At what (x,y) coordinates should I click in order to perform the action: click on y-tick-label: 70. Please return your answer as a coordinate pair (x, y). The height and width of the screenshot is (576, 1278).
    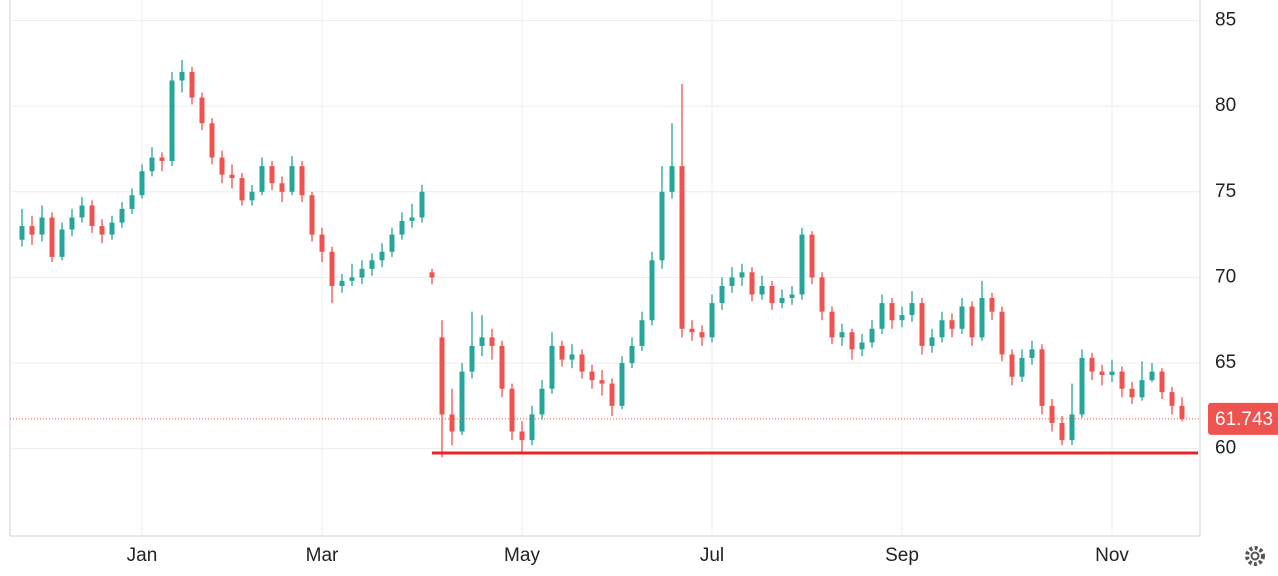
    Looking at the image, I should click on (1225, 276).